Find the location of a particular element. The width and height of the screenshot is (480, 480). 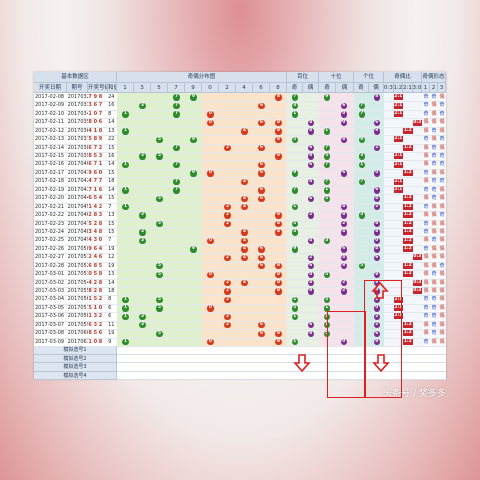

draw-numbers: 8 0 6 is located at coordinates (95, 122).